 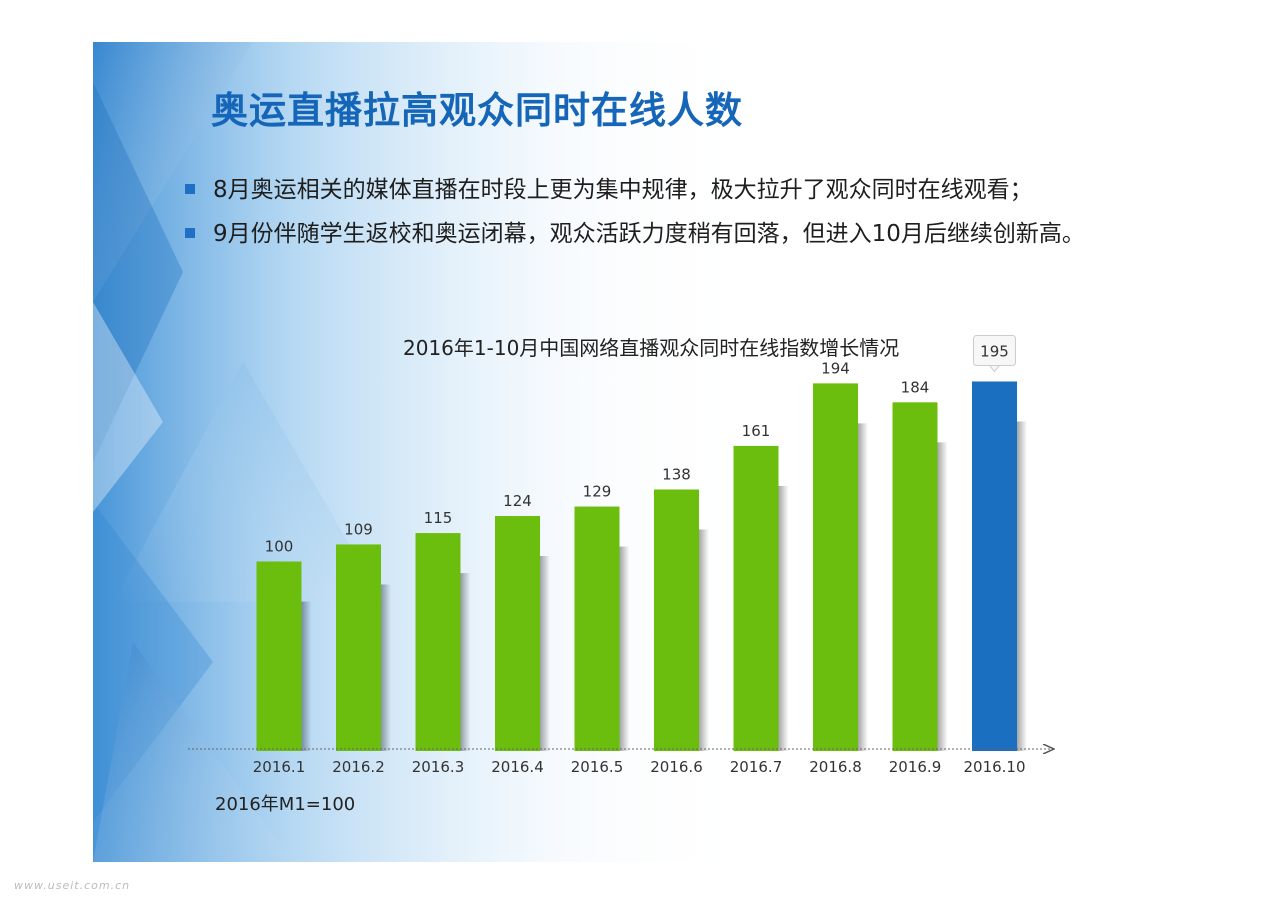 I want to click on x-tick-label: 2016.3, so click(x=438, y=767).